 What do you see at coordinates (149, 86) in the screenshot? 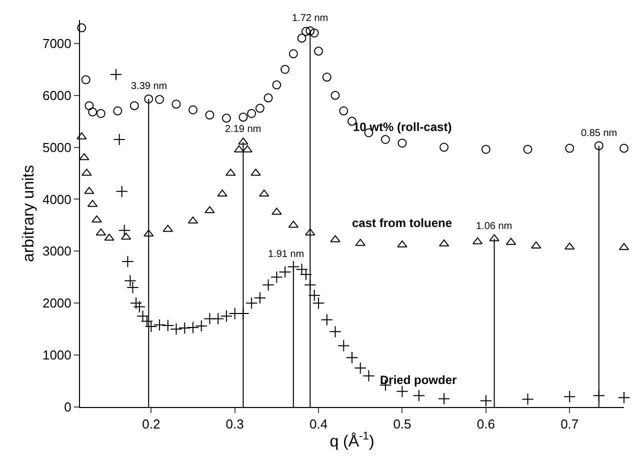
I see `ref-line-label: 3.39 nm` at bounding box center [149, 86].